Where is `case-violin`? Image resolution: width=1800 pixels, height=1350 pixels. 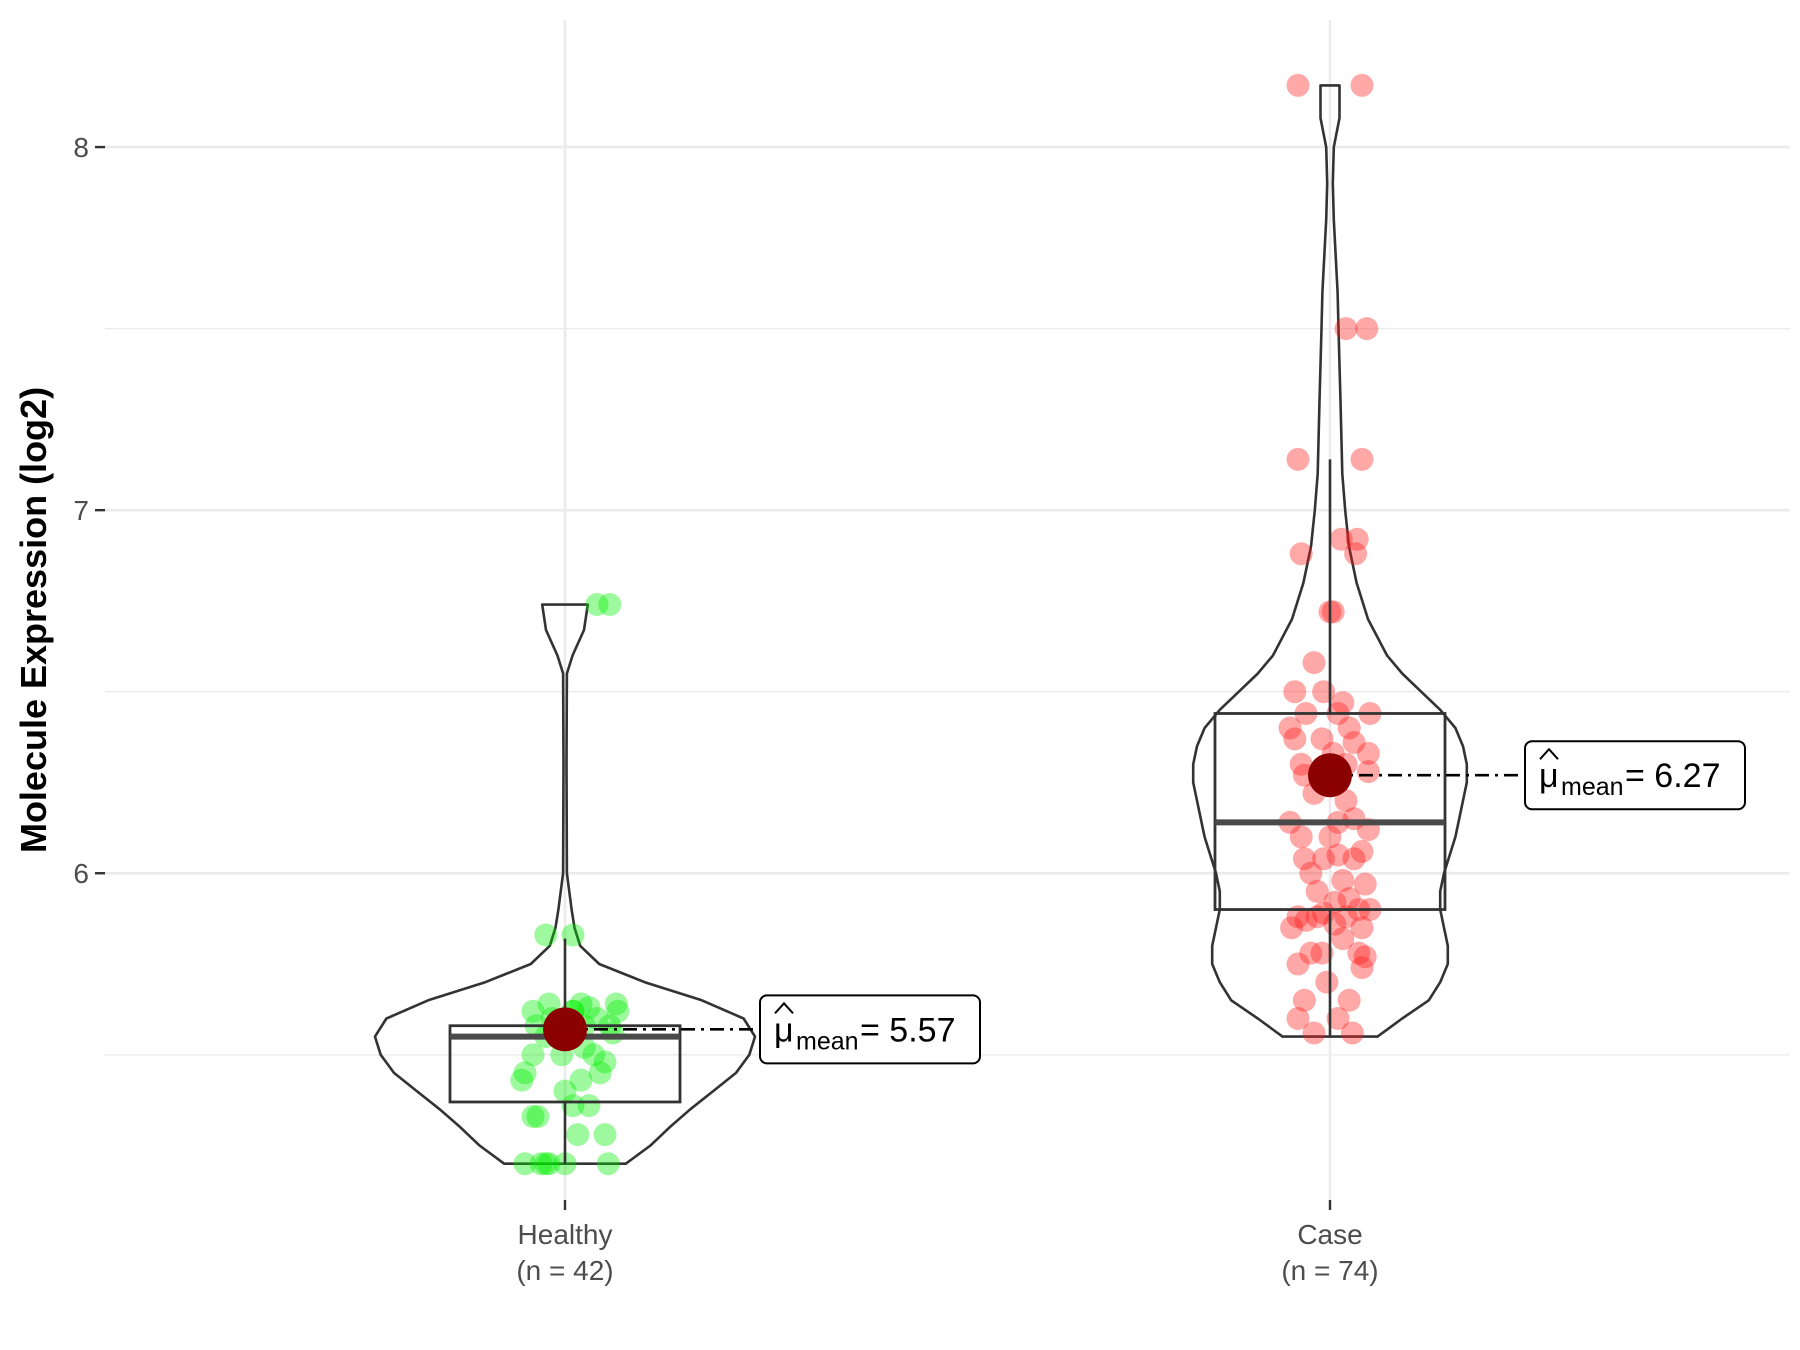 case-violin is located at coordinates (1330, 561).